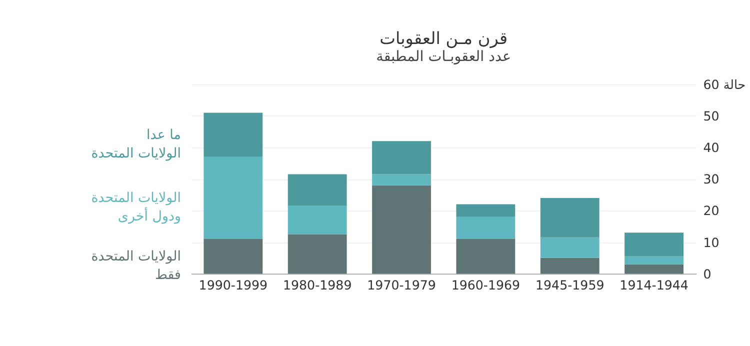 The width and height of the screenshot is (750, 346). I want to click on series-label: ما عدا الولايات المتحدة, so click(136, 145).